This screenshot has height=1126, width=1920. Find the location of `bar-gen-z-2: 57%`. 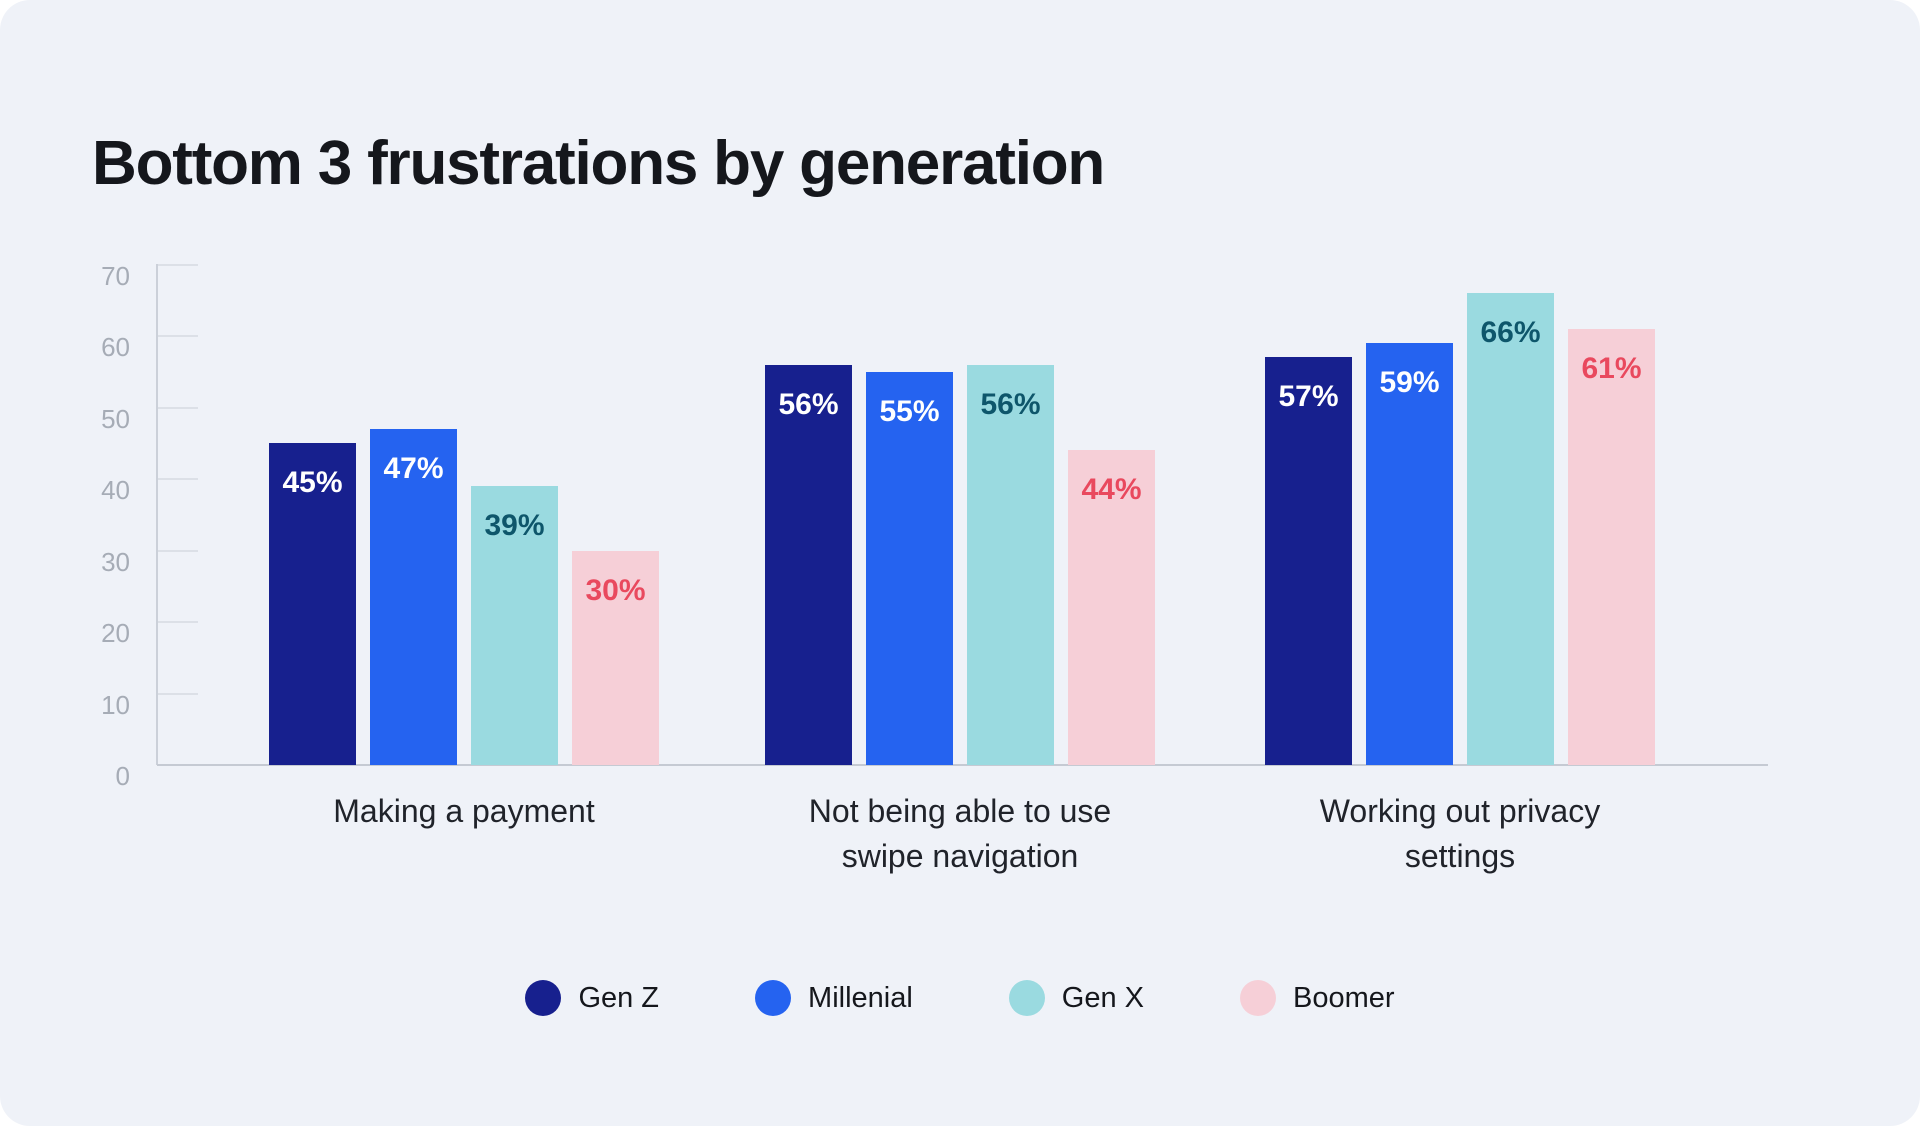

bar-gen-z-2: 57% is located at coordinates (1308, 561).